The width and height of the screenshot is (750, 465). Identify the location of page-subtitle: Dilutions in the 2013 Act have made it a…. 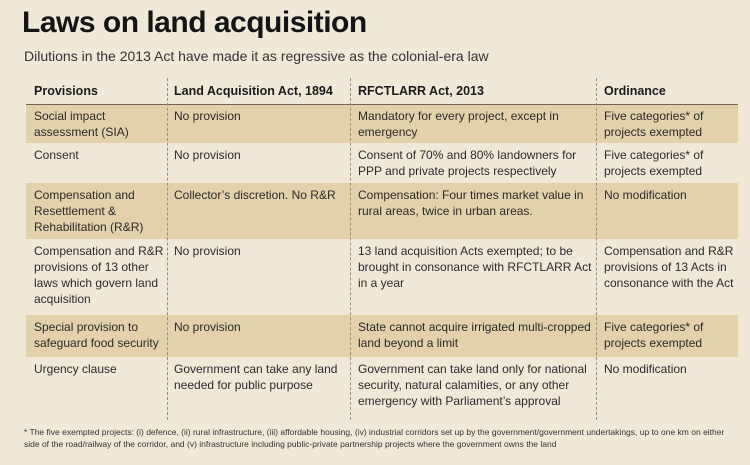
(256, 56).